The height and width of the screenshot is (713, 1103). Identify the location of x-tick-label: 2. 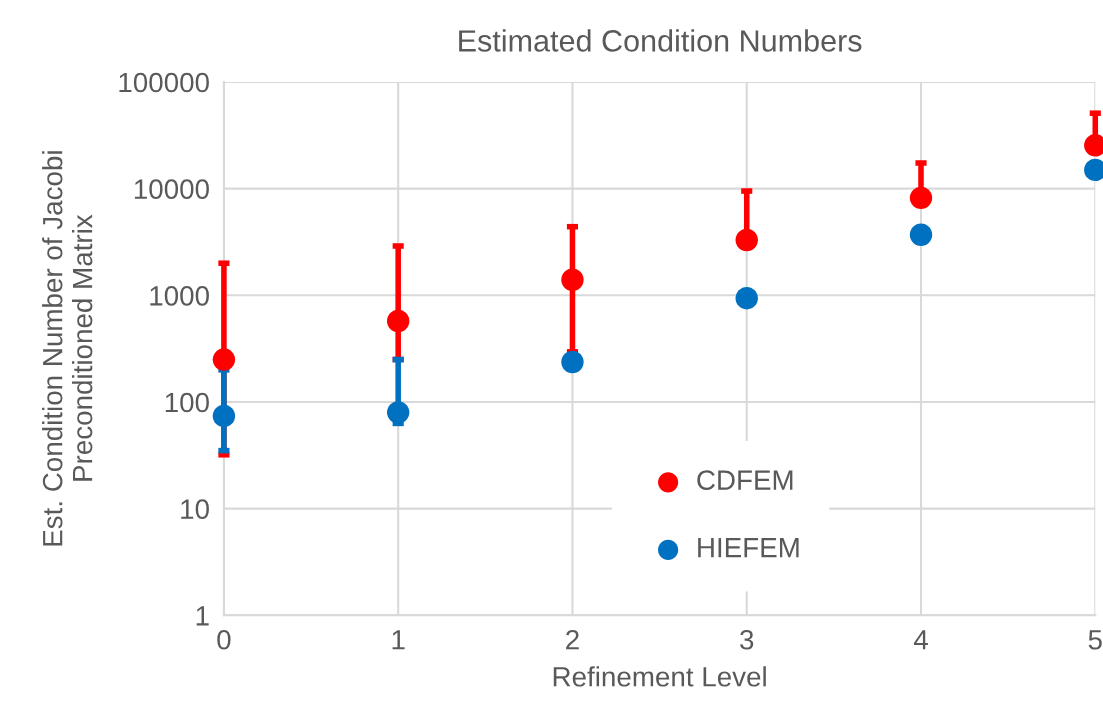
(572, 639).